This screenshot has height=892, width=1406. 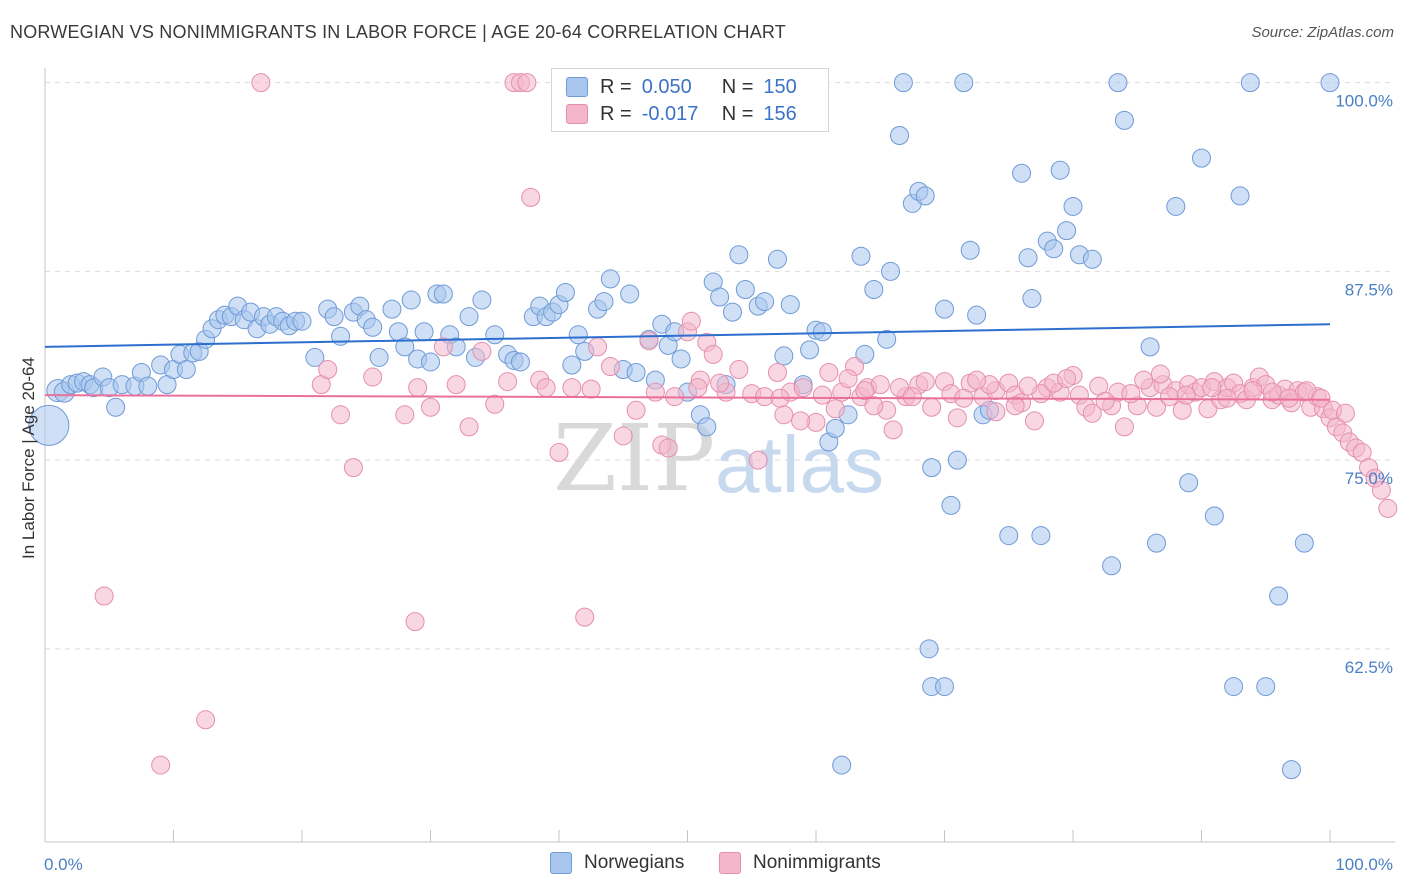 I want to click on legend-row-norwegians: R = 0.050 N = 150, so click(x=681, y=87).